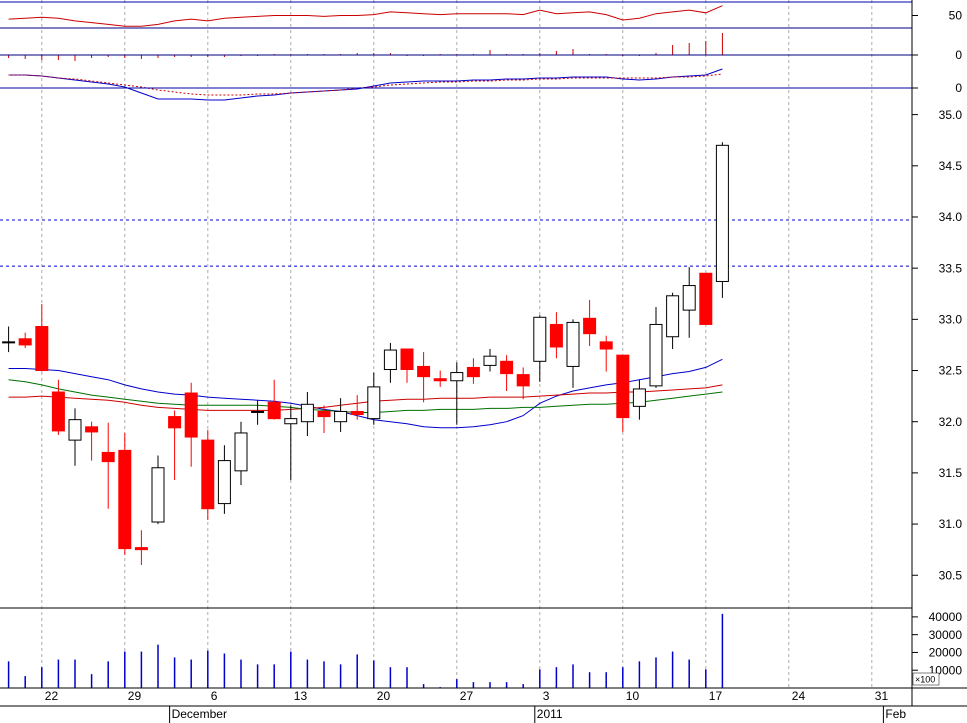 The height and width of the screenshot is (723, 967). Describe the element at coordinates (956, 16) in the screenshot. I see `y-tick-label: 50` at that location.